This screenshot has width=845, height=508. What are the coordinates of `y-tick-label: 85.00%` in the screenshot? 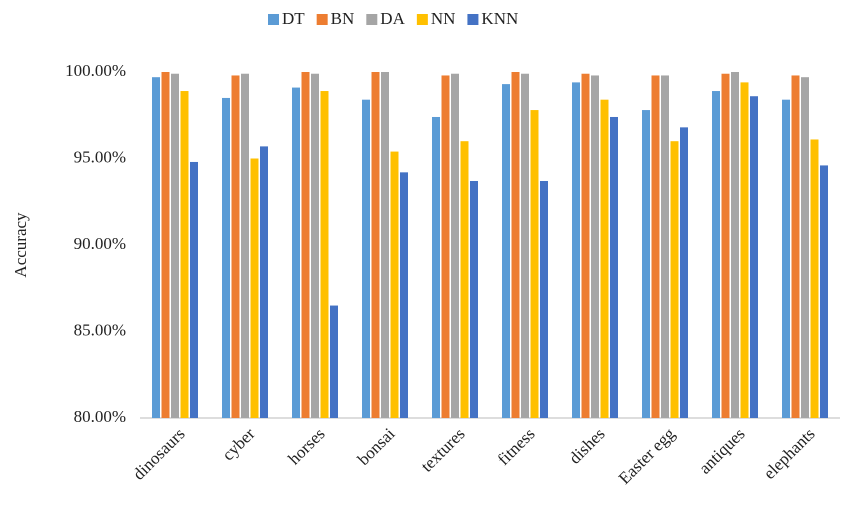 It's located at (100, 329).